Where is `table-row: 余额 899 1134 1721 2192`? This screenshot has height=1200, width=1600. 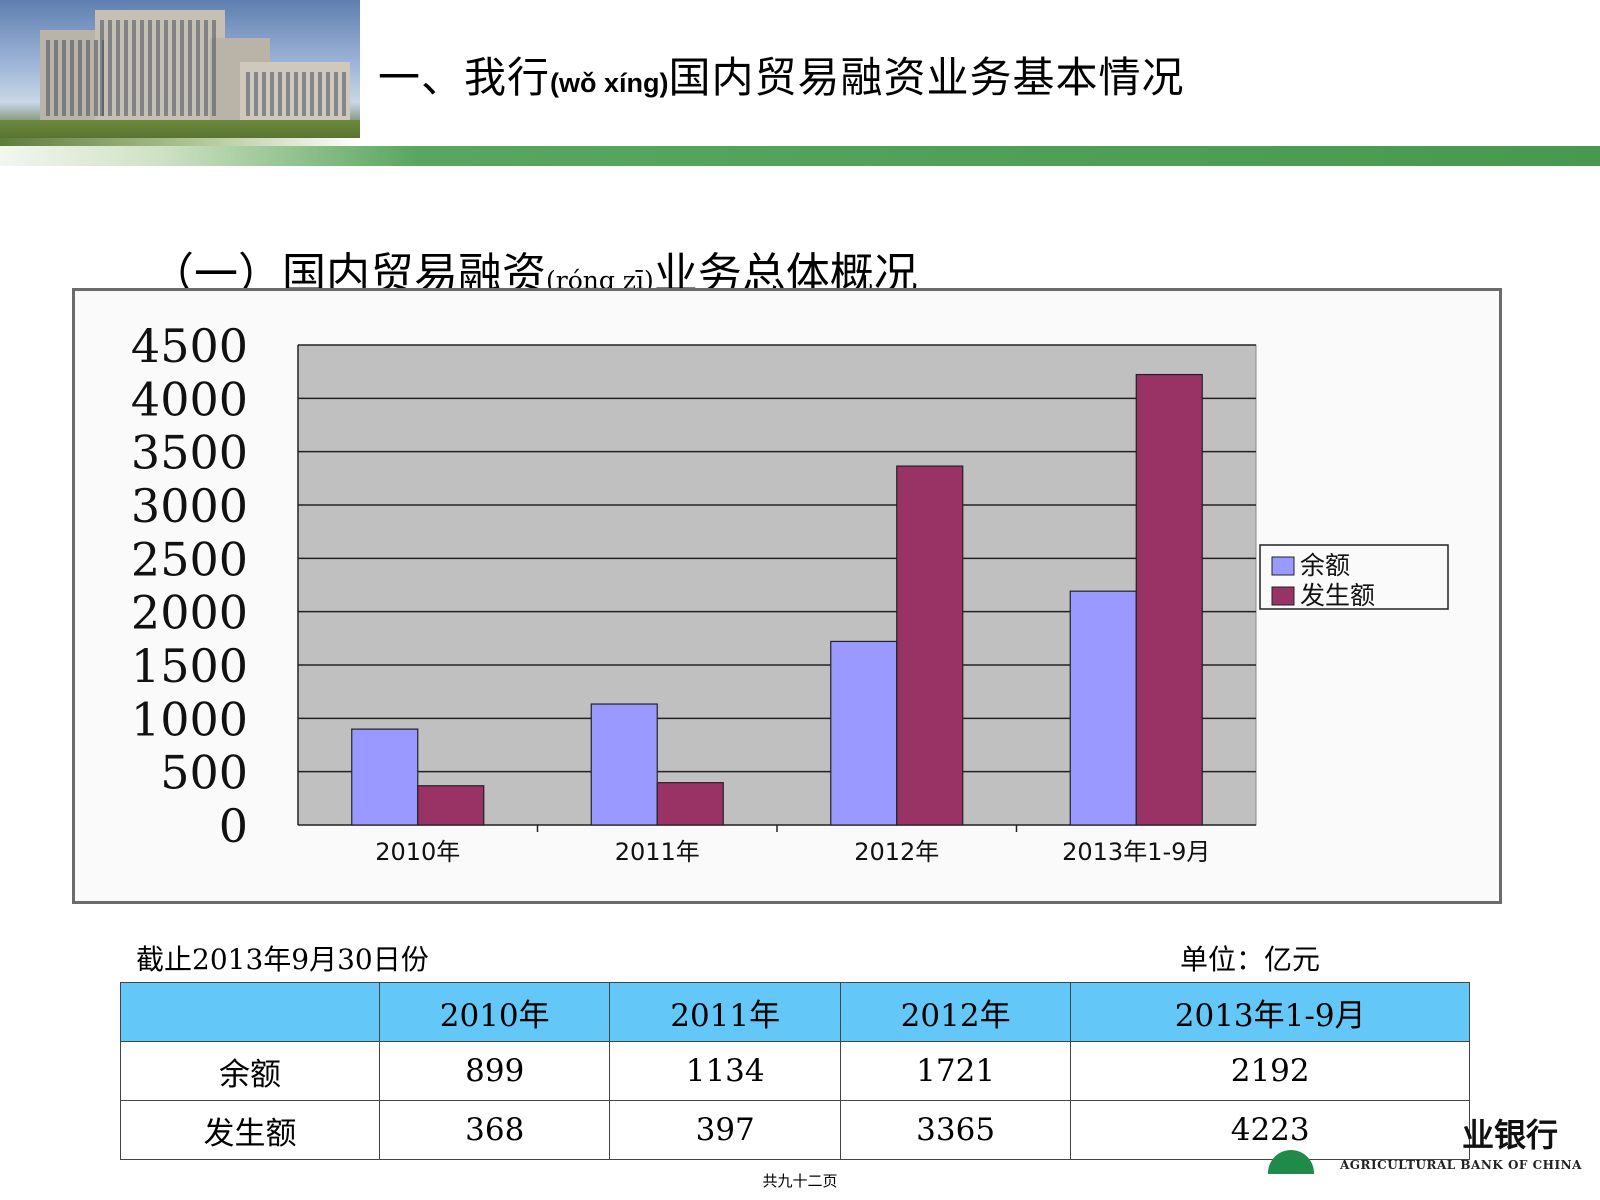
table-row: 余额 899 1134 1721 2192 is located at coordinates (795, 1071).